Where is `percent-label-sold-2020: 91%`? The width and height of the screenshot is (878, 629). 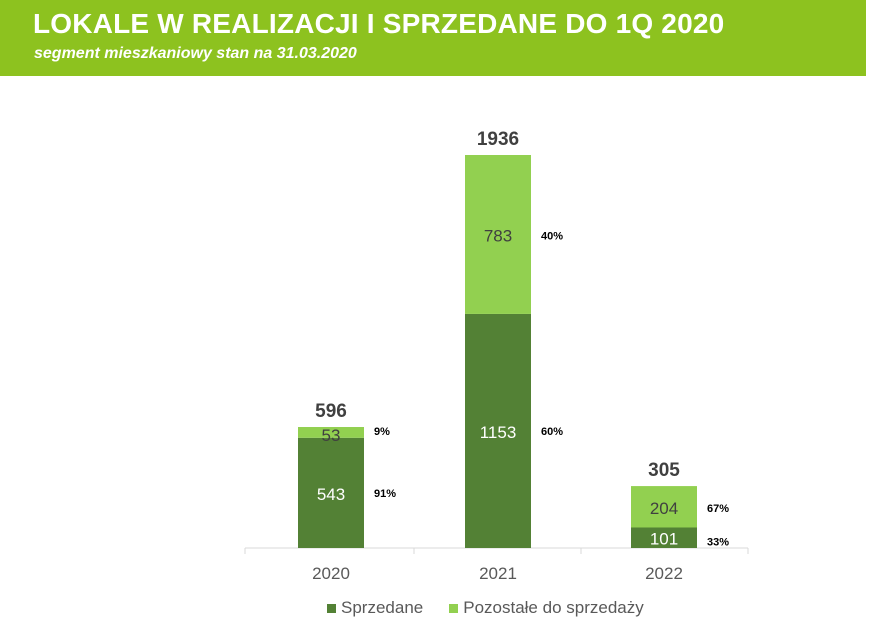
percent-label-sold-2020: 91% is located at coordinates (385, 494).